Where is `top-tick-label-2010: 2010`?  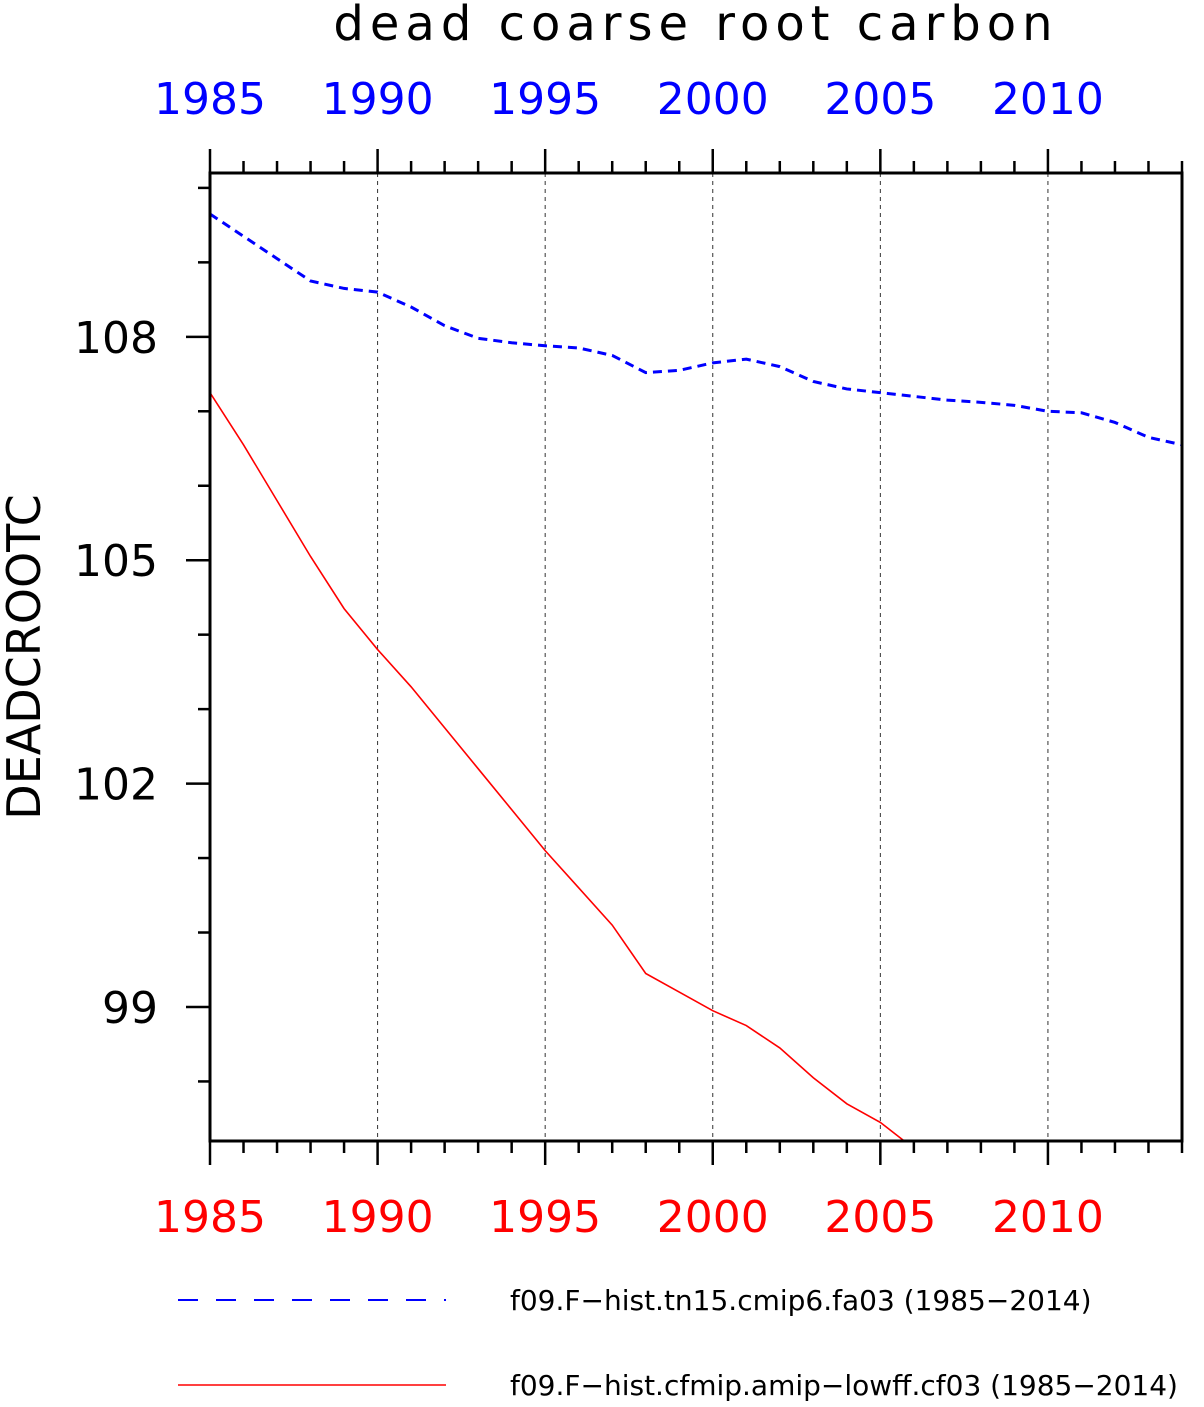 top-tick-label-2010: 2010 is located at coordinates (1048, 99).